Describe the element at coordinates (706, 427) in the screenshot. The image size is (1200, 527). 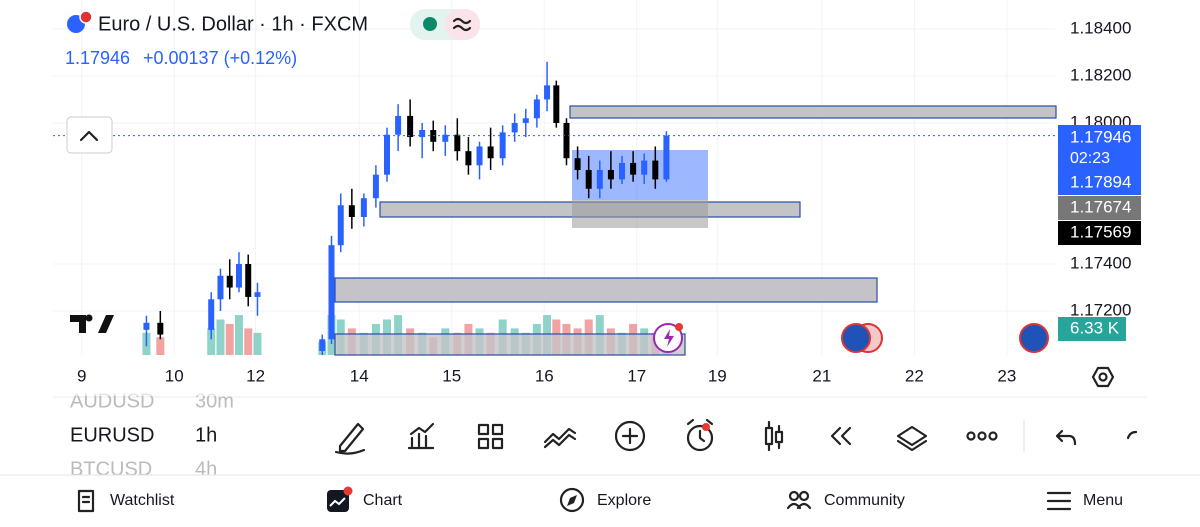
I see `alert-dot` at that location.